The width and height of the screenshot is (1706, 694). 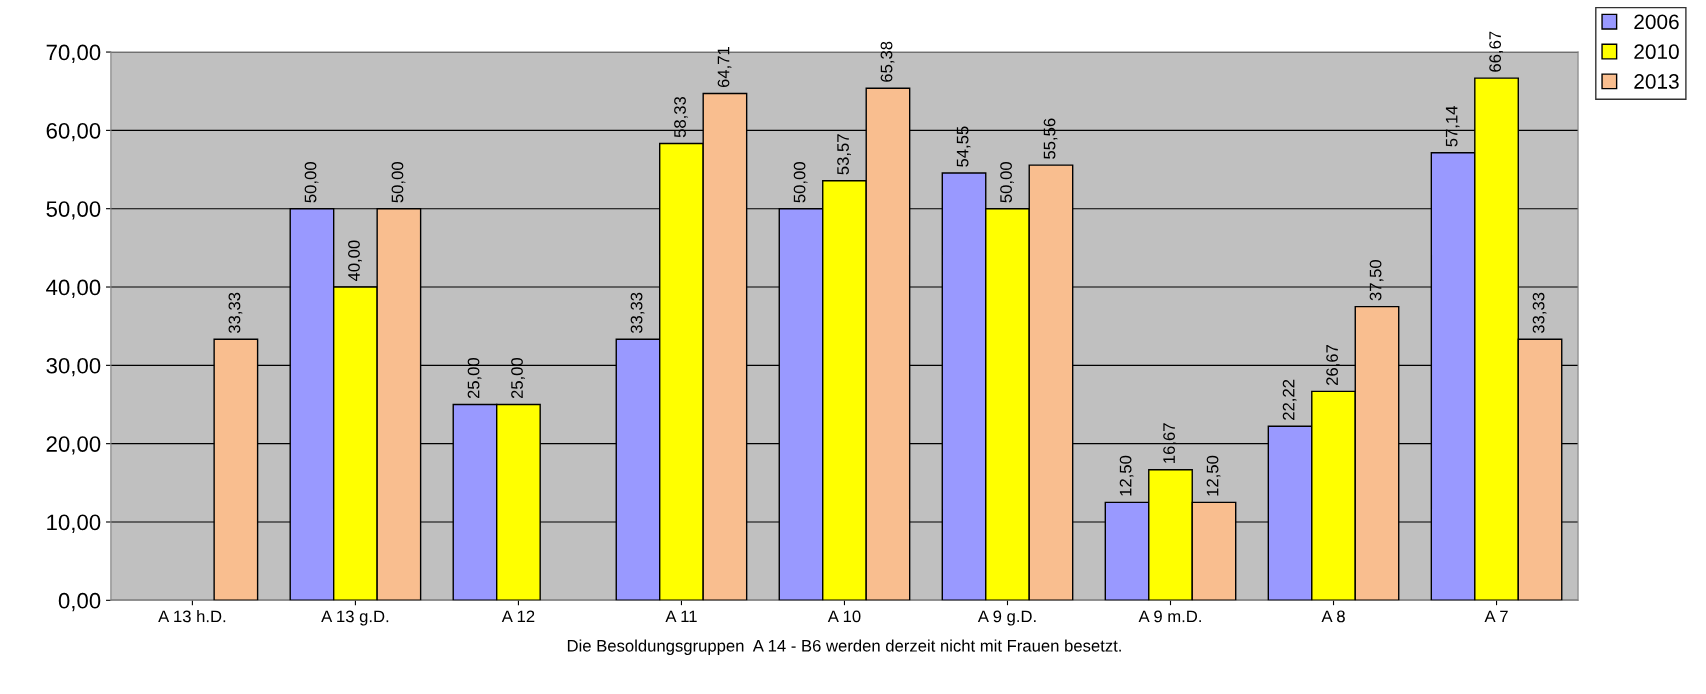 What do you see at coordinates (1376, 280) in the screenshot?
I see `data-label: 37,50` at bounding box center [1376, 280].